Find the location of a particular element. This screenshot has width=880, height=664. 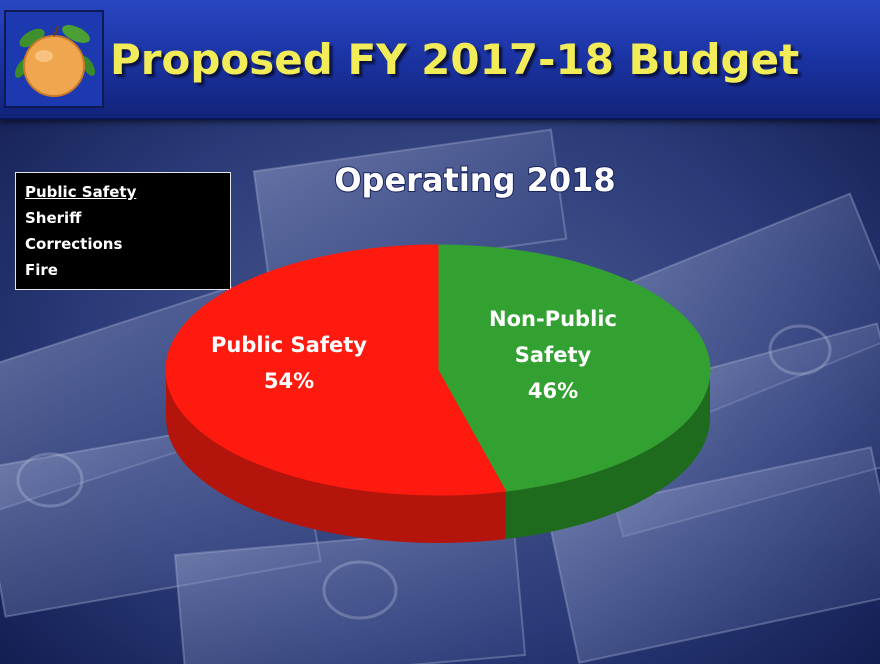

slice-percent-public-safety: 54% is located at coordinates (289, 381).